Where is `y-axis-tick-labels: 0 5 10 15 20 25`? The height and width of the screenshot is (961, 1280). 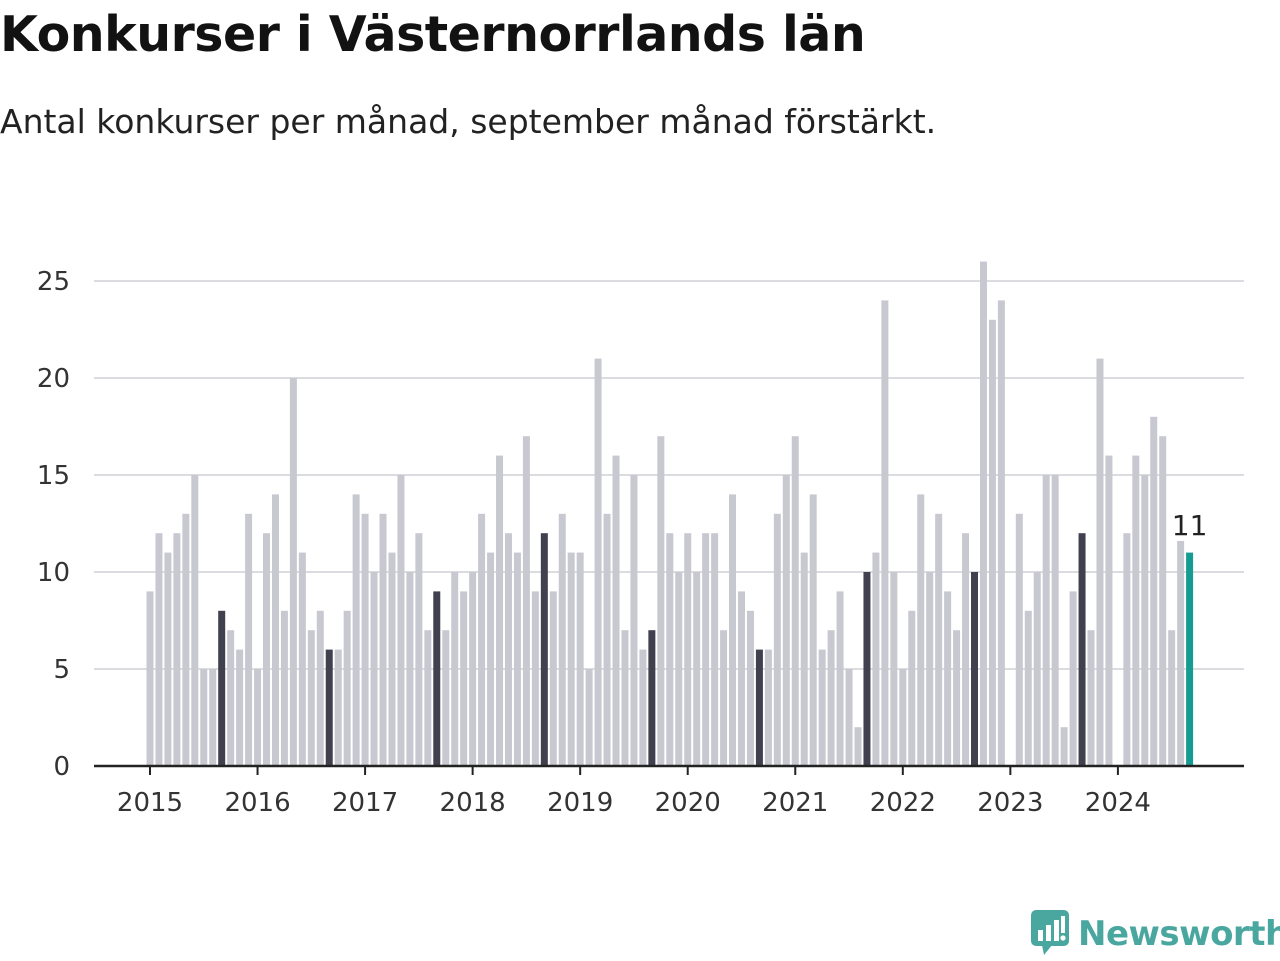
y-axis-tick-labels: 0 5 10 15 20 25 is located at coordinates (53, 524).